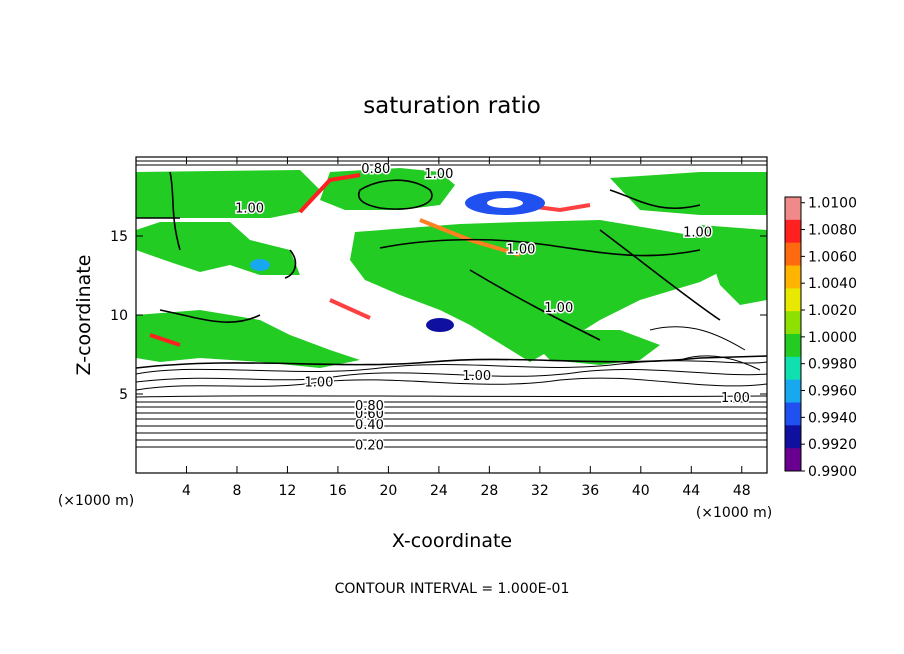 This screenshot has height=654, width=904. I want to click on region-low-center, so click(590, 347).